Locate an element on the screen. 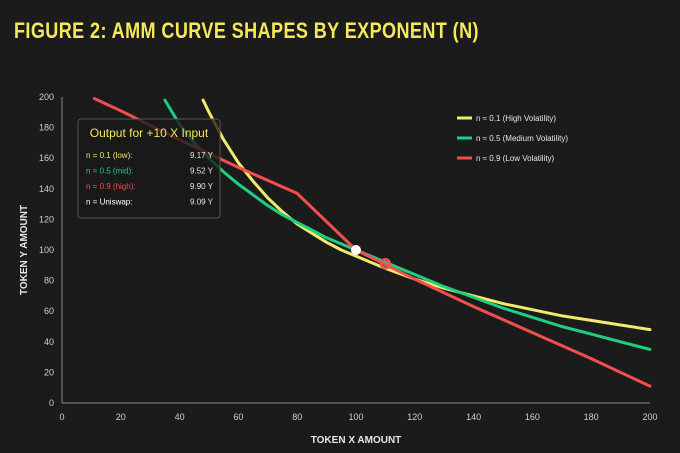 The width and height of the screenshot is (680, 453). y-tick-label: 0 is located at coordinates (51, 403).